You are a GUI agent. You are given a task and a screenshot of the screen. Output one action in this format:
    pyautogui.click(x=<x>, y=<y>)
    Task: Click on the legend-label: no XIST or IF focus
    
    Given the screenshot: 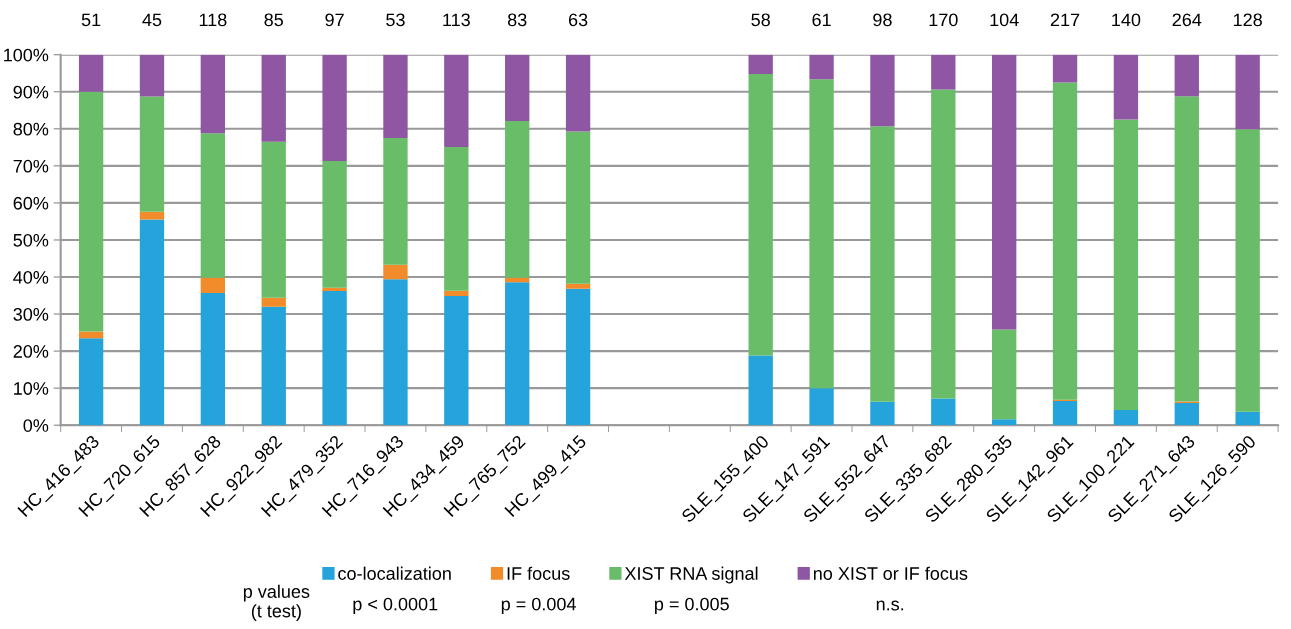 What is the action you would take?
    pyautogui.click(x=890, y=573)
    